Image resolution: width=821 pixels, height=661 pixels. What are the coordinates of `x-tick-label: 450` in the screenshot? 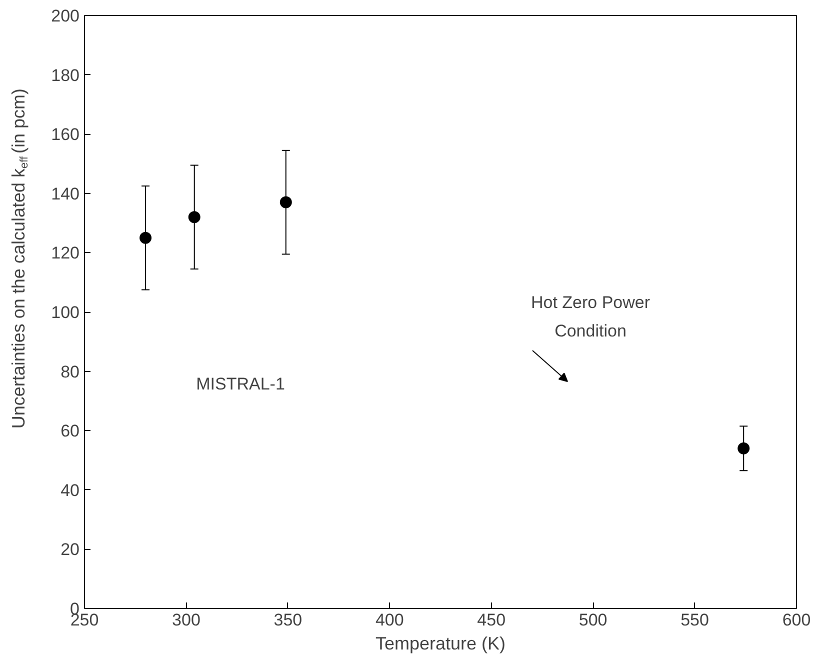 It's located at (491, 620).